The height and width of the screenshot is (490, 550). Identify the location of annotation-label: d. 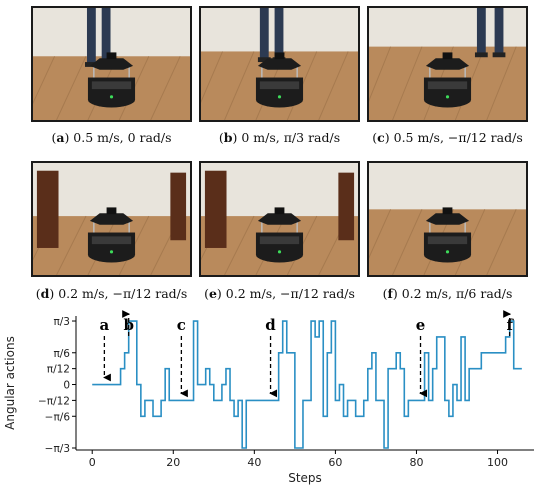
(270, 325).